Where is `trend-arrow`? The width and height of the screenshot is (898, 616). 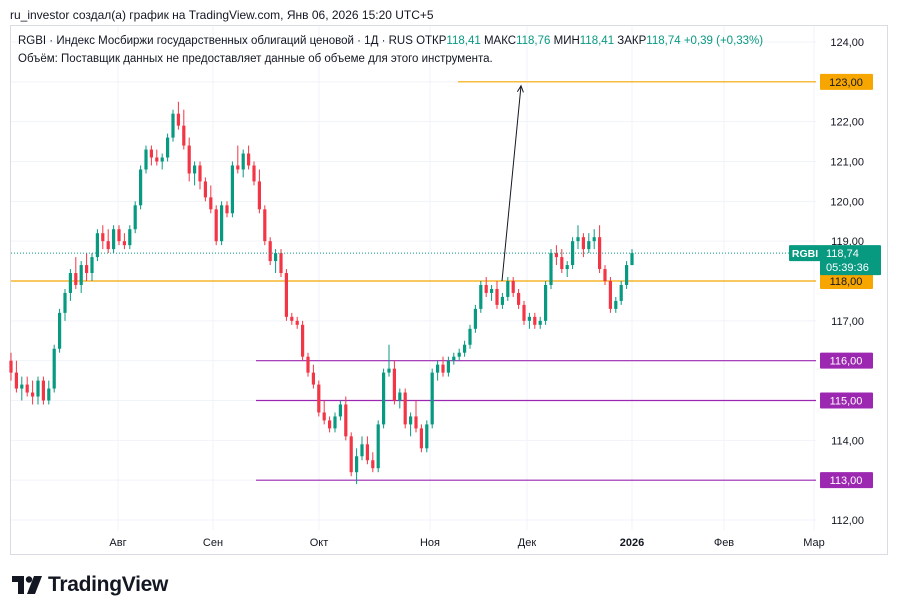
trend-arrow is located at coordinates (511, 183).